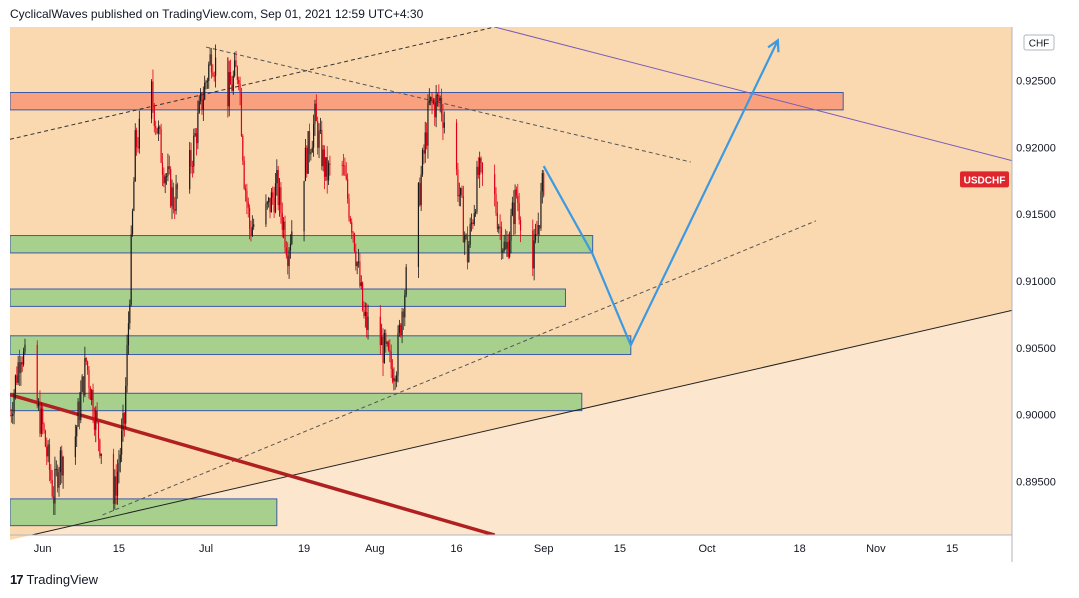  Describe the element at coordinates (54, 579) in the screenshot. I see `footer-brand: 17 TradingView` at that location.